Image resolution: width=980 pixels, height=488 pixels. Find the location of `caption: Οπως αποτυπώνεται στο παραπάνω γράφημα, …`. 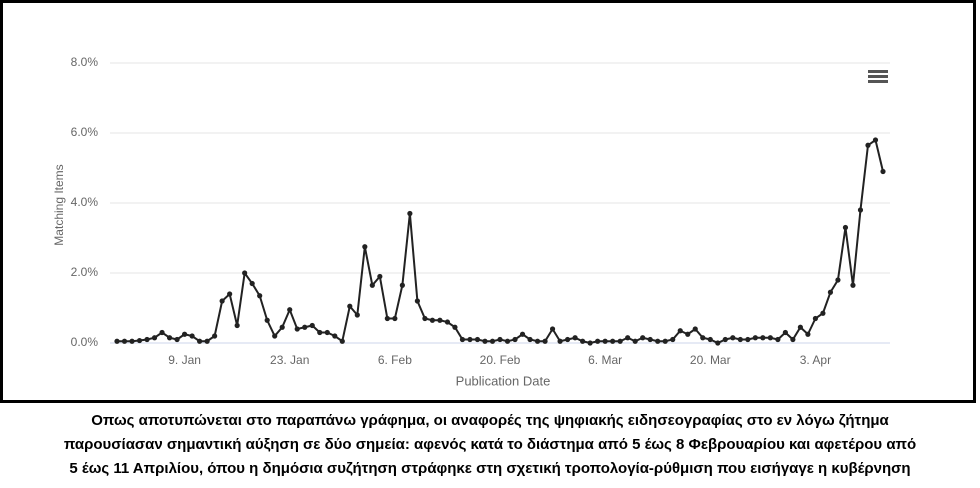

caption: Οπως αποτυπώνεται στο παραπάνω γράφημα, … is located at coordinates (490, 445).